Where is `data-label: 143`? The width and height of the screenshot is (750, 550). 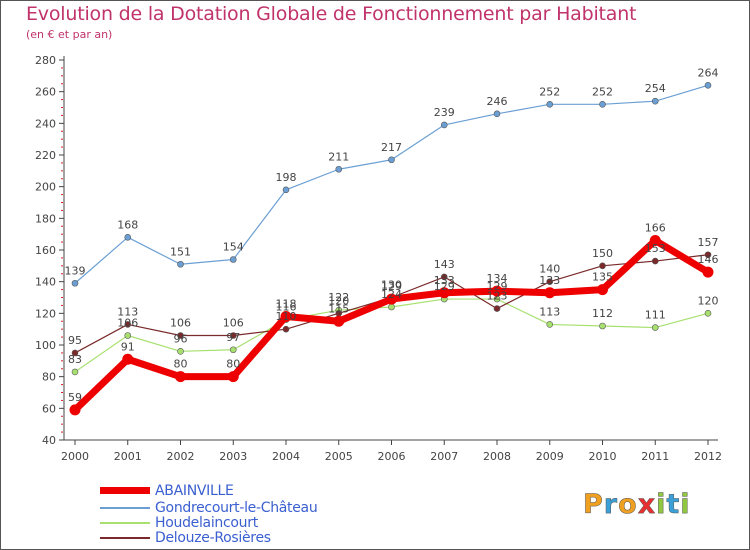 data-label: 143 is located at coordinates (444, 264).